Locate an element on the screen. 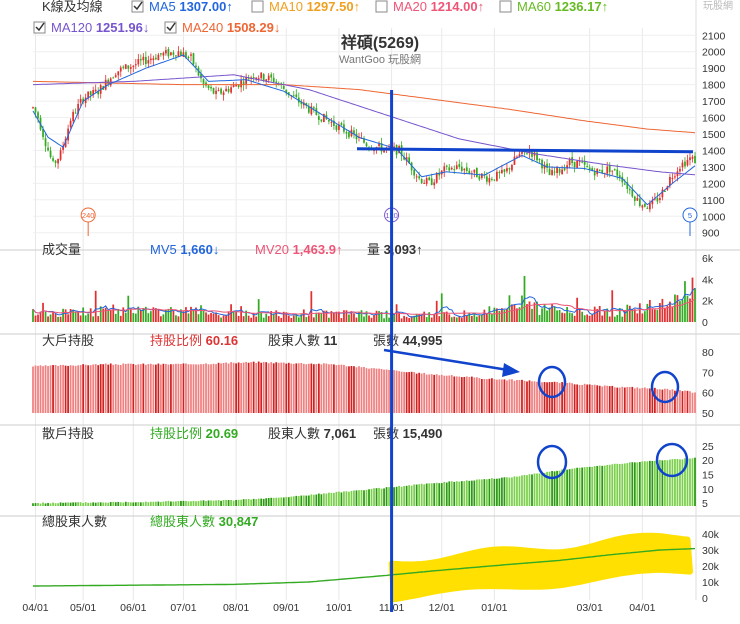 The height and width of the screenshot is (624, 740). indicator-arrow: ↑ is located at coordinates (339, 249).